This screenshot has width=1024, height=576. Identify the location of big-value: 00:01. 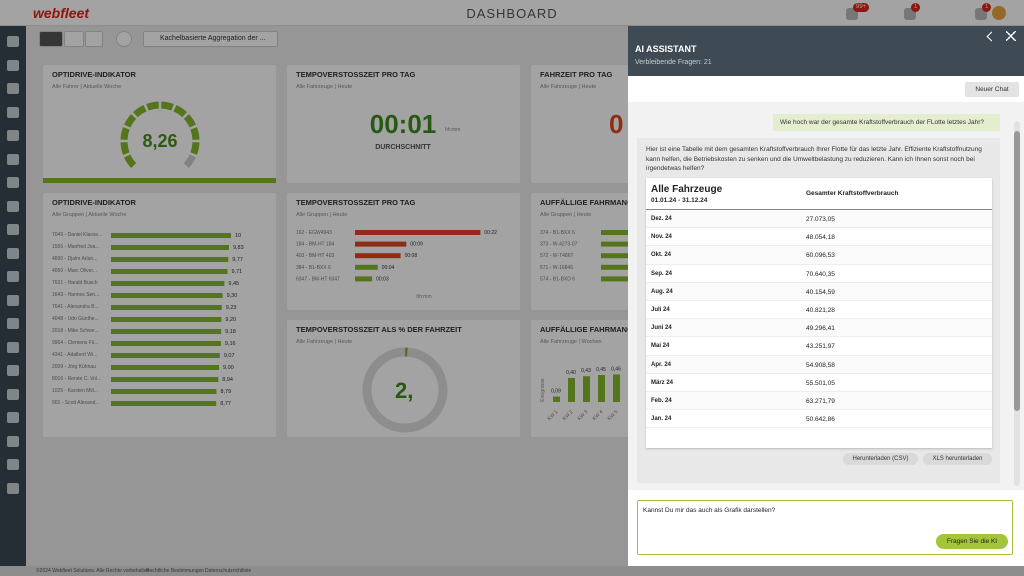
(403, 124).